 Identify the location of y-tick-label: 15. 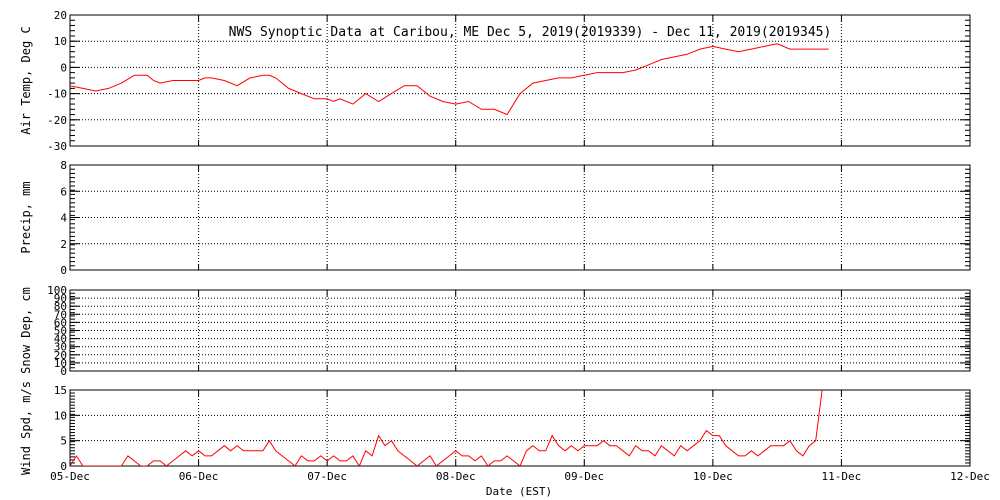
(60, 390).